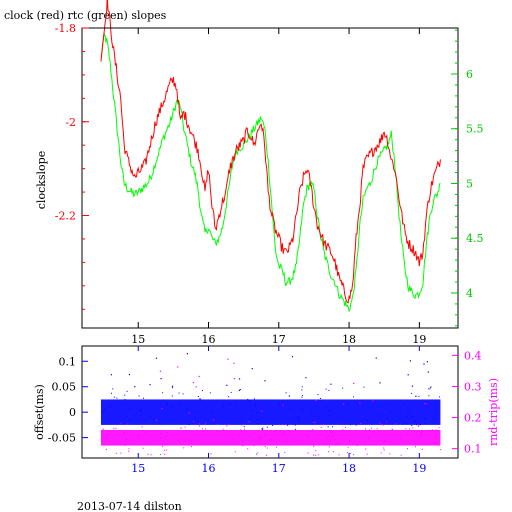 Image resolution: width=512 pixels, height=512 pixels. Describe the element at coordinates (138, 339) in the screenshot. I see `slope-x-tick-label: 15` at that location.